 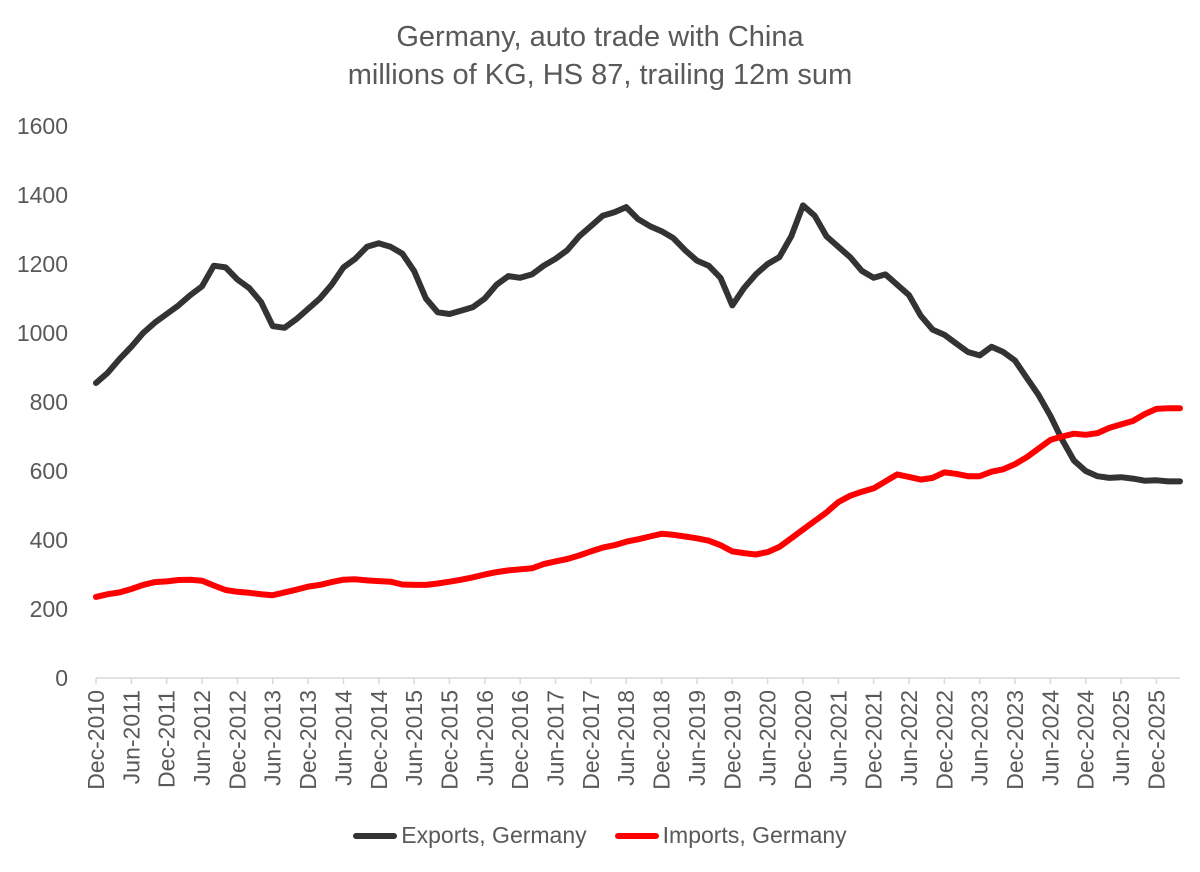 What do you see at coordinates (556, 738) in the screenshot?
I see `x-tick-label: Jun-2017` at bounding box center [556, 738].